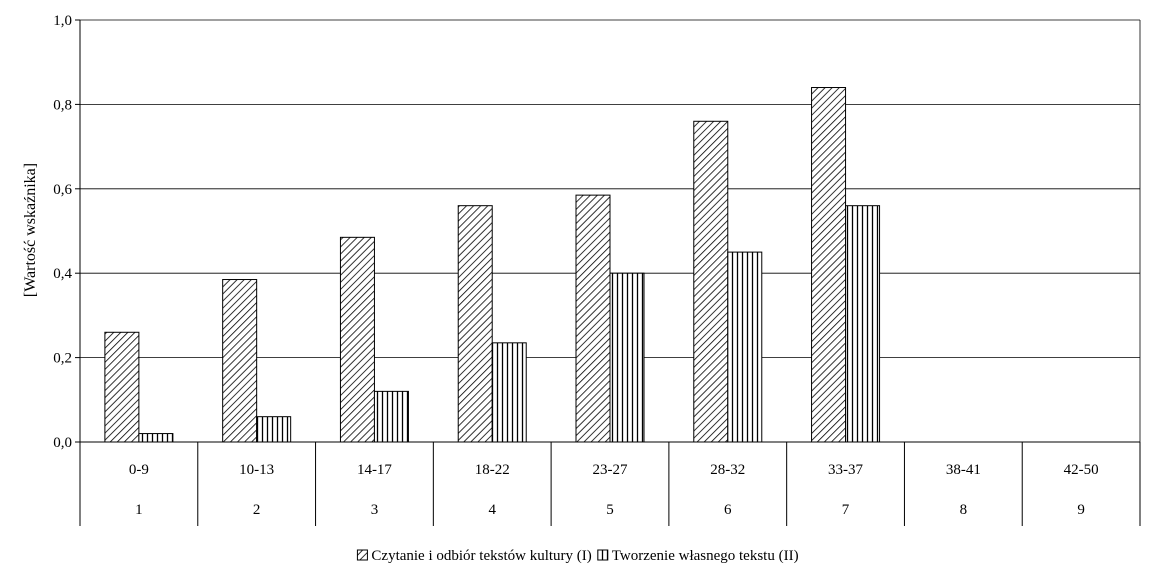 The height and width of the screenshot is (574, 1156). What do you see at coordinates (705, 556) in the screenshot?
I see `legend-label-series-2: Tworzenie własnego tekstu (II)` at bounding box center [705, 556].